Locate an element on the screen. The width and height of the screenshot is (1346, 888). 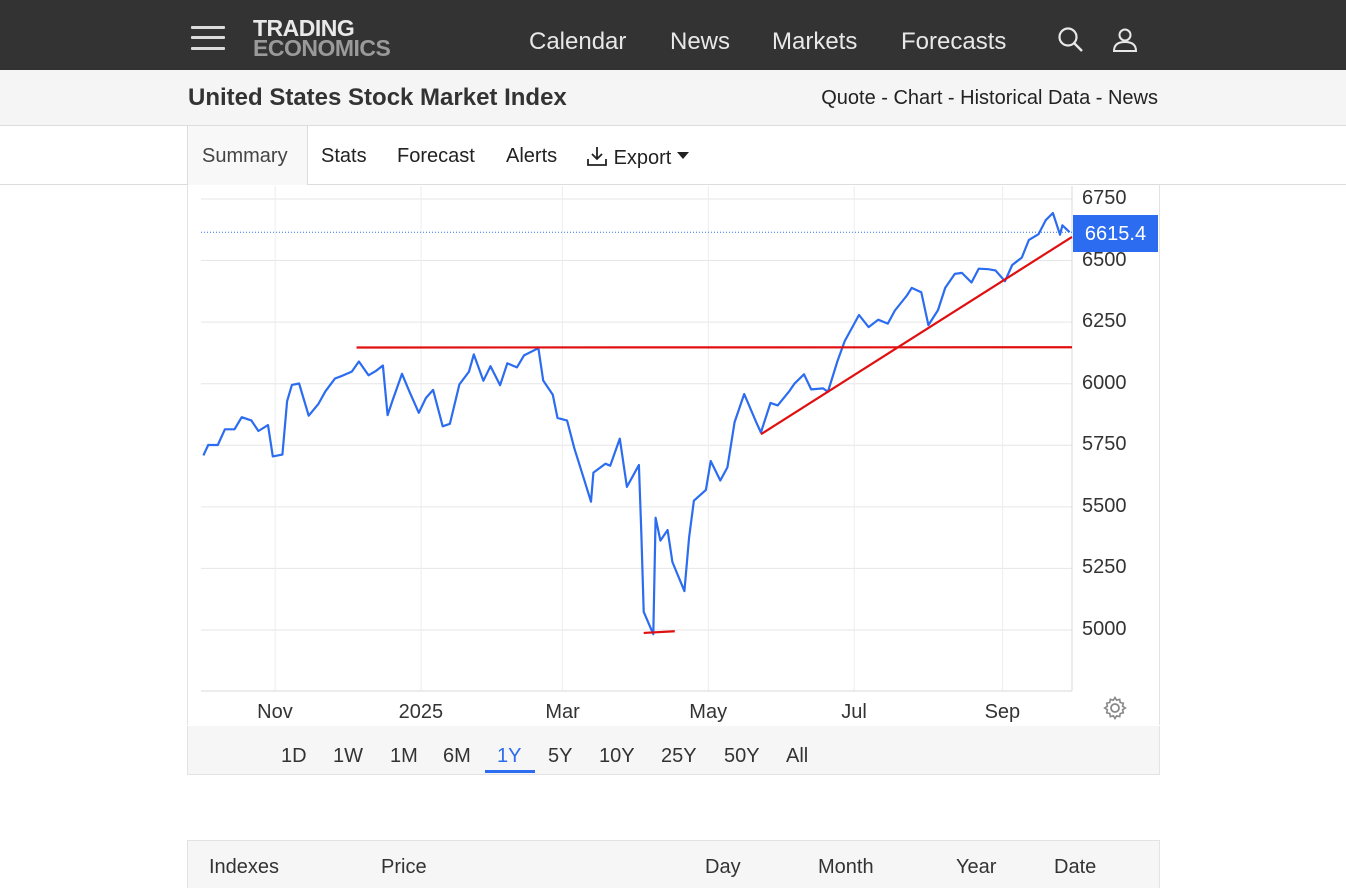
range-button-1m: 1M is located at coordinates (404, 756).